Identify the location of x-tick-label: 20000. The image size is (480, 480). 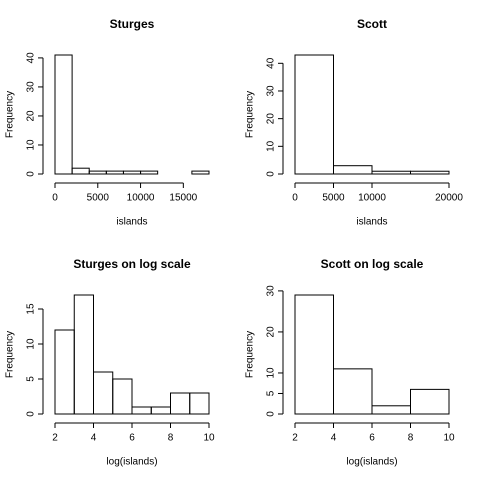
(449, 198).